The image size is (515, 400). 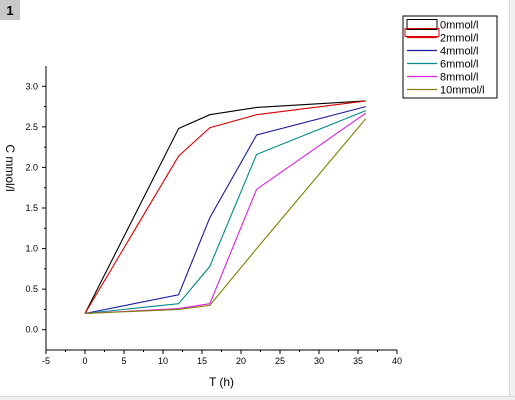 What do you see at coordinates (459, 65) in the screenshot?
I see `legend-label-3: 6mmol/l` at bounding box center [459, 65].